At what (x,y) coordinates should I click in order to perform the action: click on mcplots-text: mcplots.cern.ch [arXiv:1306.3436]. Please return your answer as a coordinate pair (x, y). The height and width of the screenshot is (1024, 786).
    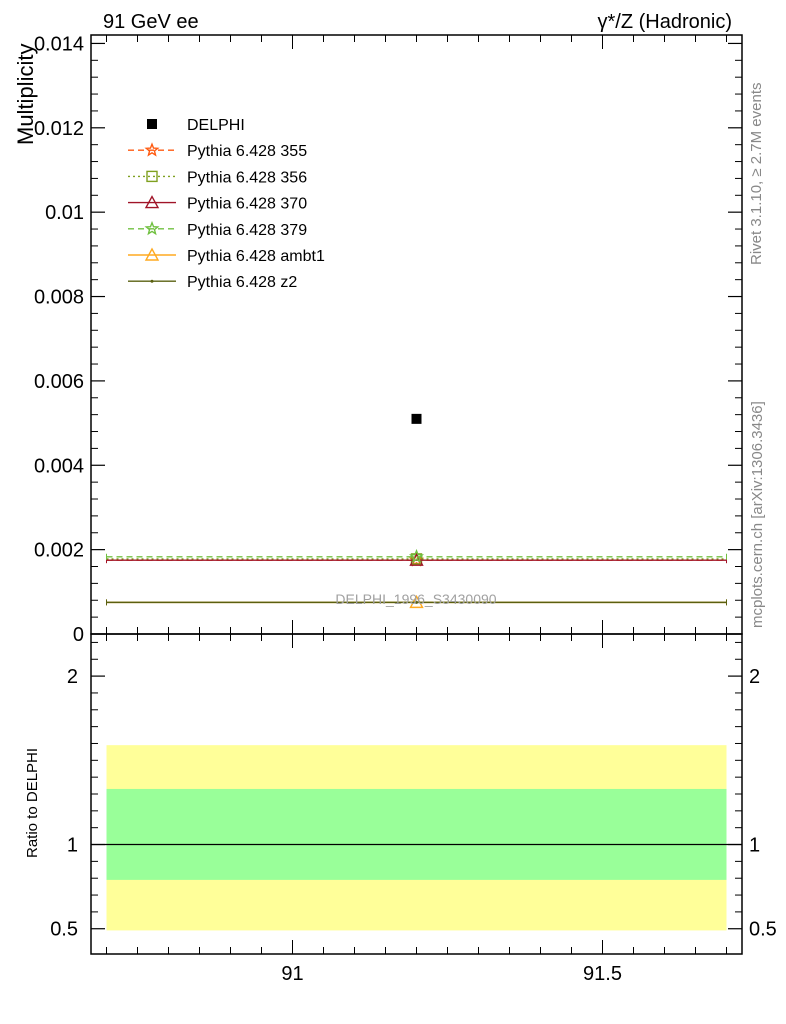
    Looking at the image, I should click on (757, 514).